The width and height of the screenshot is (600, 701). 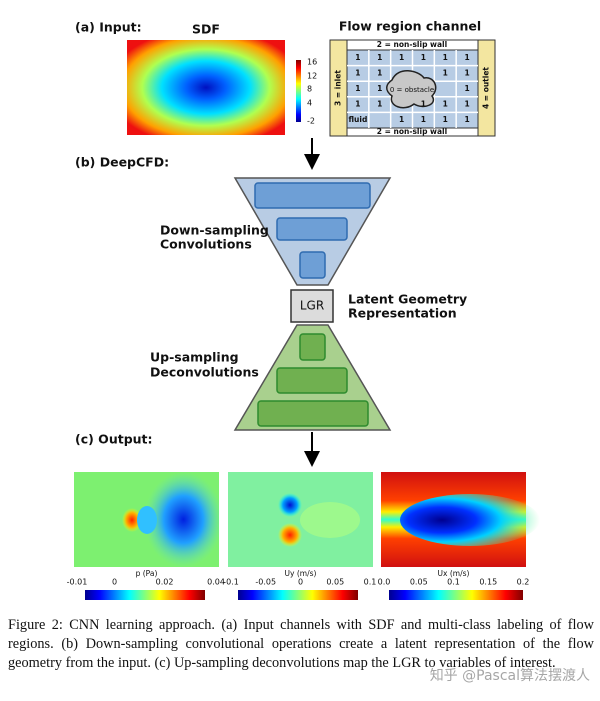 What do you see at coordinates (122, 162) in the screenshot?
I see `section-label: (b) DeepCFD:` at bounding box center [122, 162].